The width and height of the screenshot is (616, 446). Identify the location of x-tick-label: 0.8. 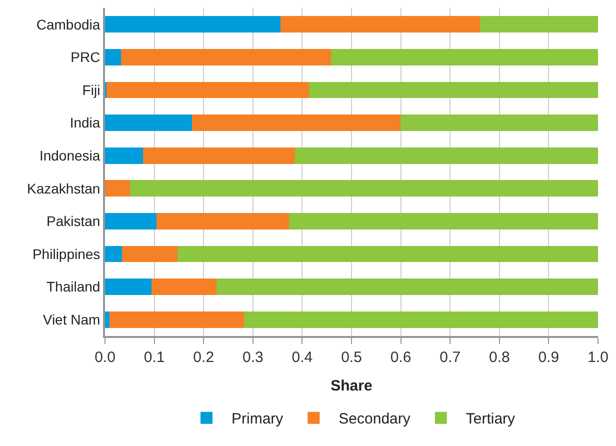
(499, 357).